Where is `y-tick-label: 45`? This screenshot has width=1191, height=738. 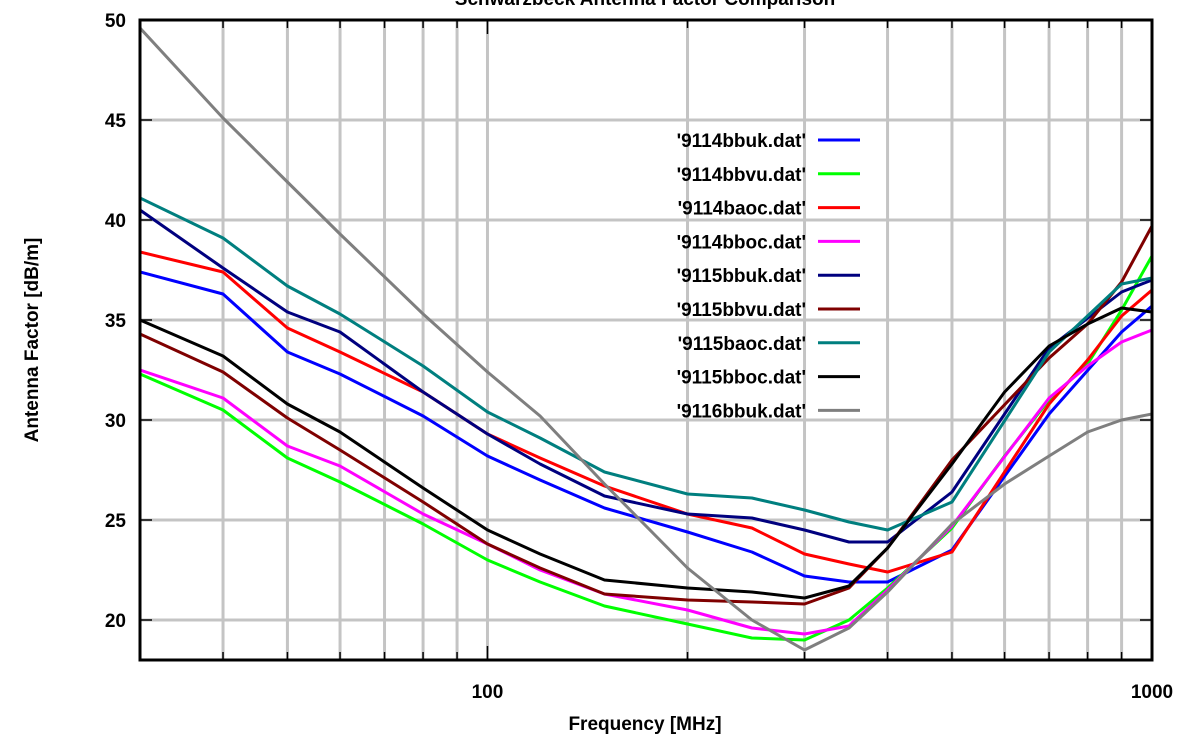
y-tick-label: 45 is located at coordinates (116, 121).